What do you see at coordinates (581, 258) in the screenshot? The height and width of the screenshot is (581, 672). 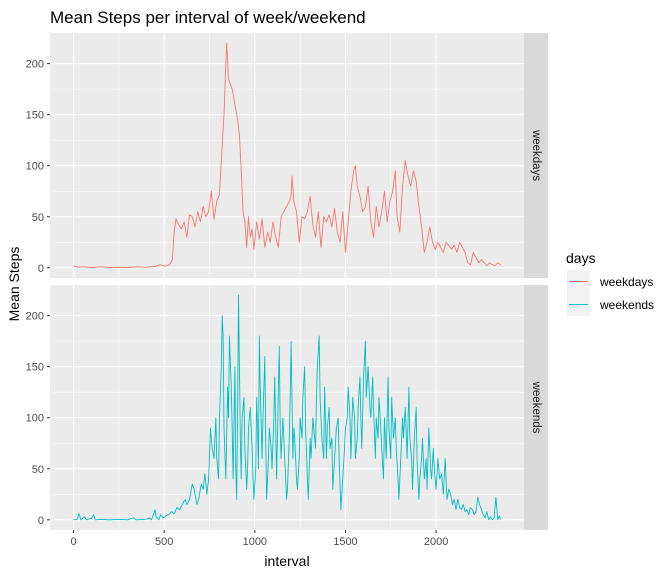 I see `legend-title: days` at bounding box center [581, 258].